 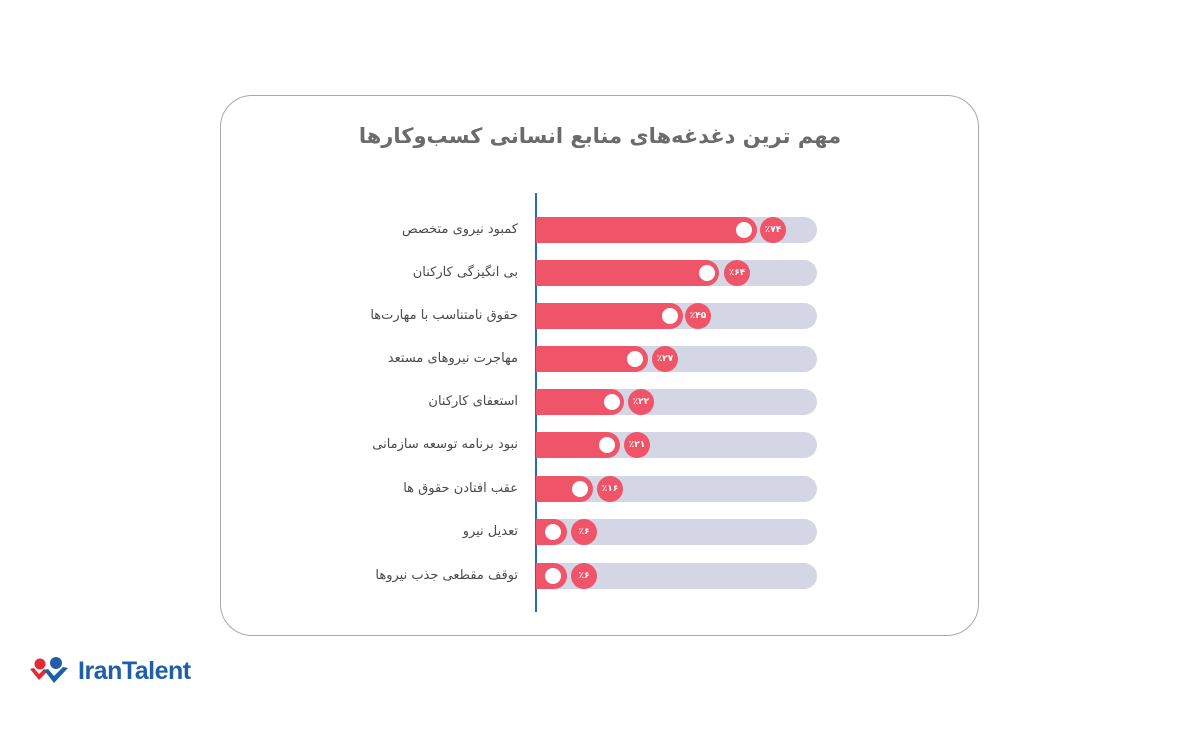 I want to click on bar-row: بی انگیزگی کارکنان ٪۶۴, so click(x=600, y=273).